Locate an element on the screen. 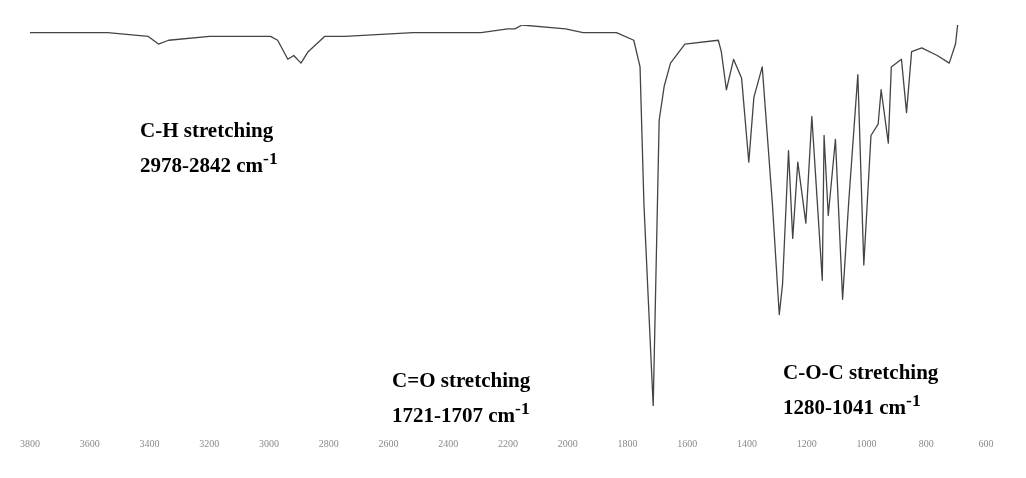  x-tick-label: 3600 is located at coordinates (89, 444).